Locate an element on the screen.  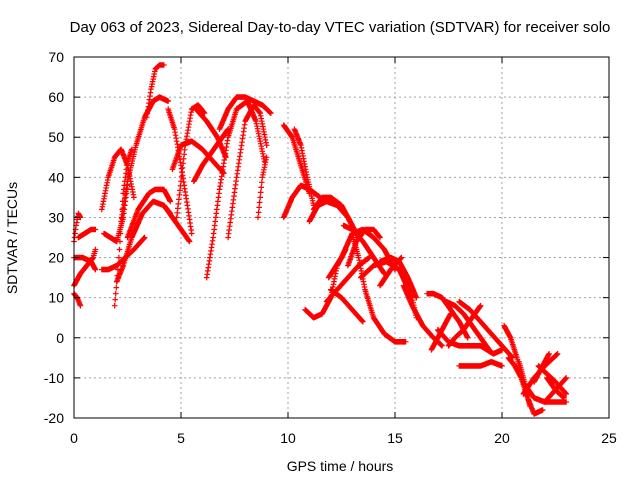
x-tick-label: 15 is located at coordinates (395, 438).